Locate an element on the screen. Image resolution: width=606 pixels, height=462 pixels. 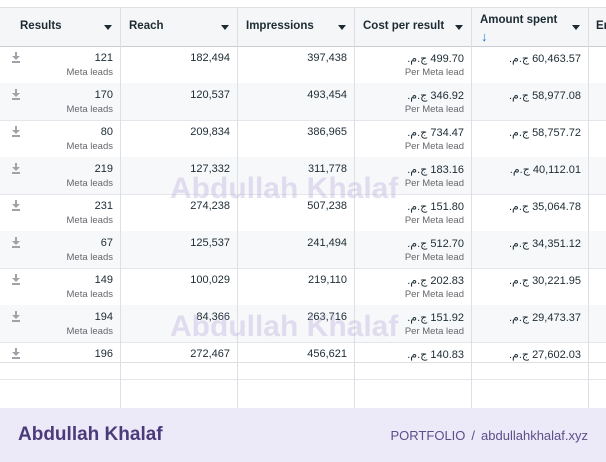
results-cell: 67 Meta leads is located at coordinates (60, 249).